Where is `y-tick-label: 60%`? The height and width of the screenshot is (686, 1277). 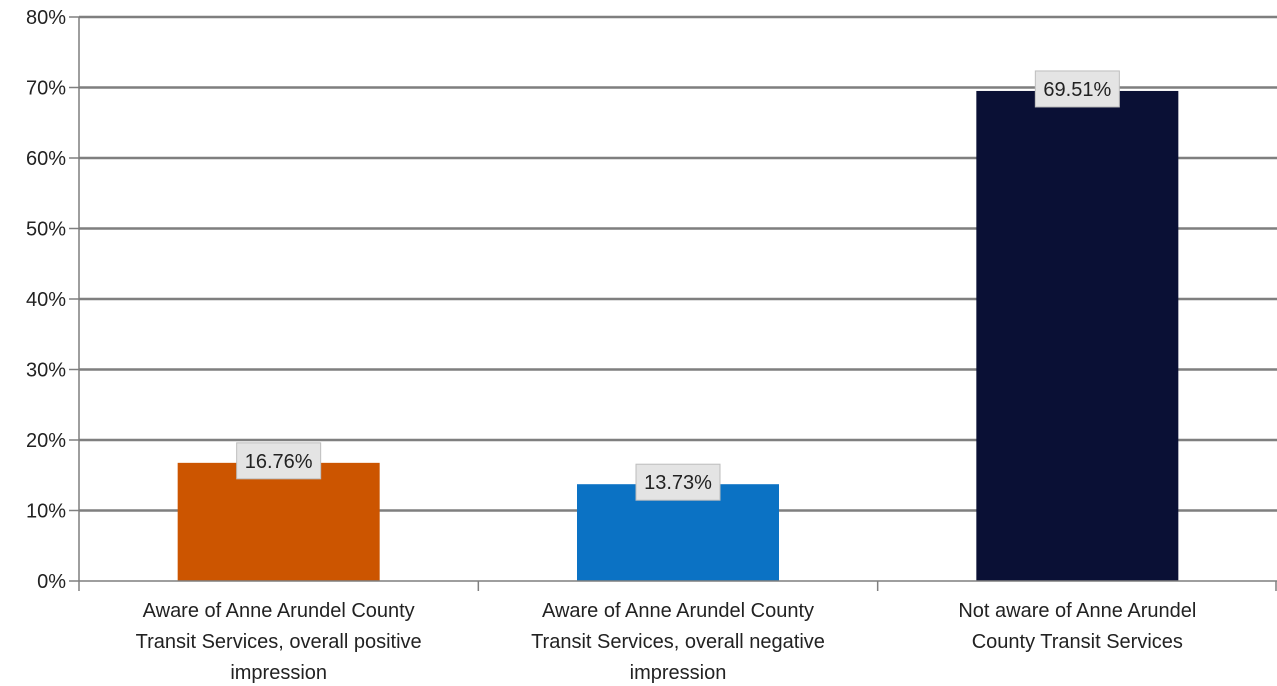 y-tick-label: 60% is located at coordinates (46, 159).